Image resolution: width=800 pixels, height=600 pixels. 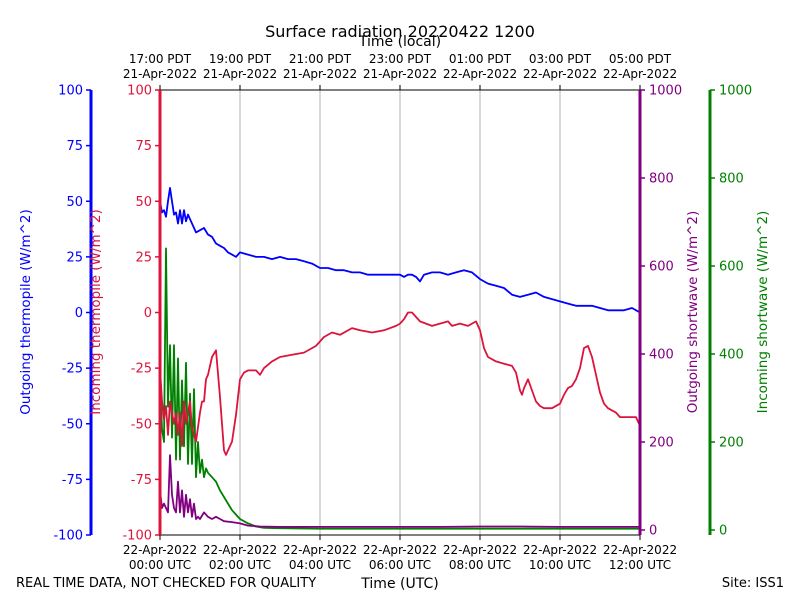 I want to click on x-tick-label-utc-time: 10:00 UTC, so click(x=560, y=565).